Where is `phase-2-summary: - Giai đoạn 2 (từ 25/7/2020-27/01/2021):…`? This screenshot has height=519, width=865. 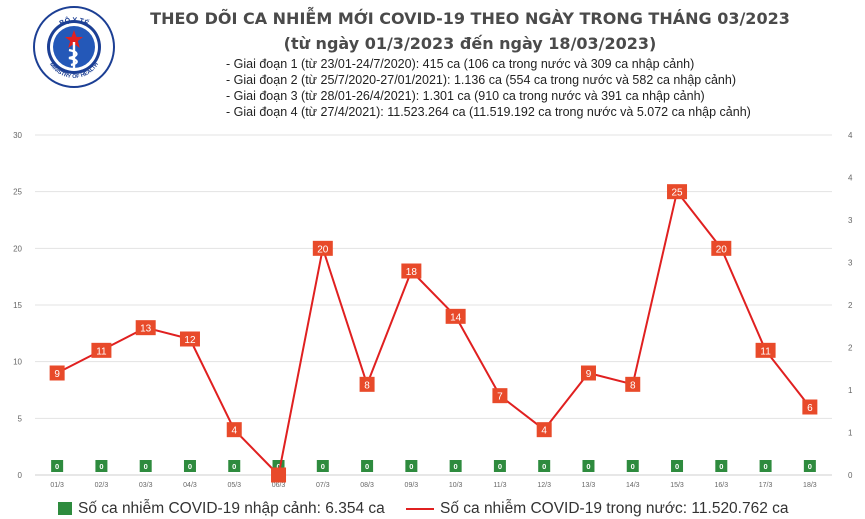 phase-2-summary: - Giai đoạn 2 (từ 25/7/2020-27/01/2021):… is located at coordinates (481, 80).